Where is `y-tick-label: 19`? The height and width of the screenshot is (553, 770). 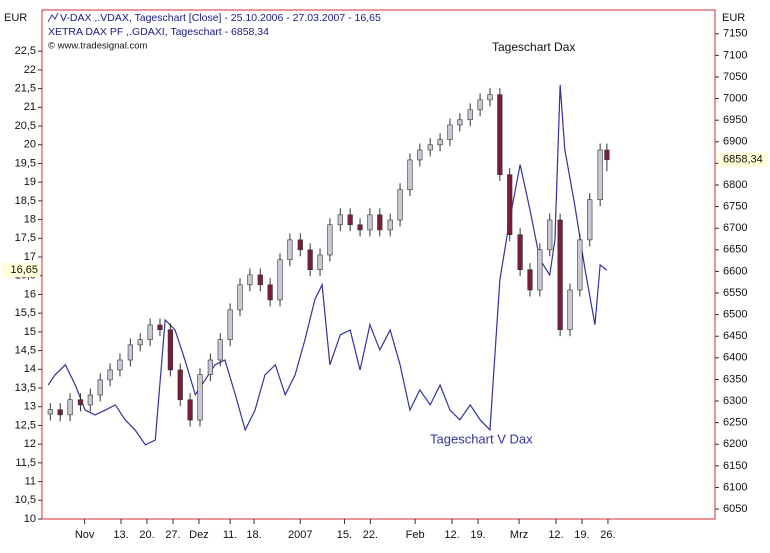
y-tick-label: 19 is located at coordinates (30, 182).